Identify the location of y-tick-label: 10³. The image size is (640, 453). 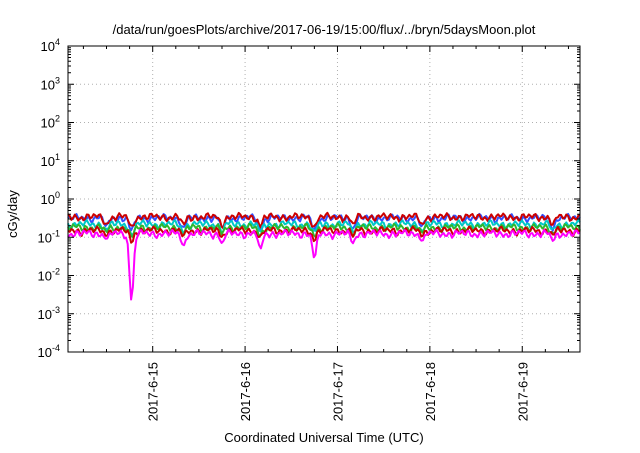
(50, 83).